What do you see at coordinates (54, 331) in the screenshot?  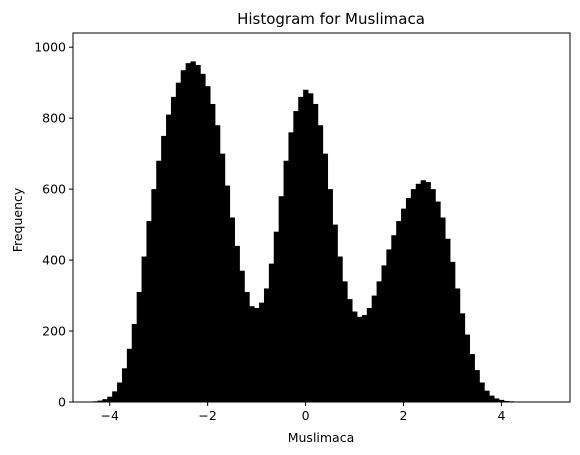 I see `y-tick-label: 200` at bounding box center [54, 331].